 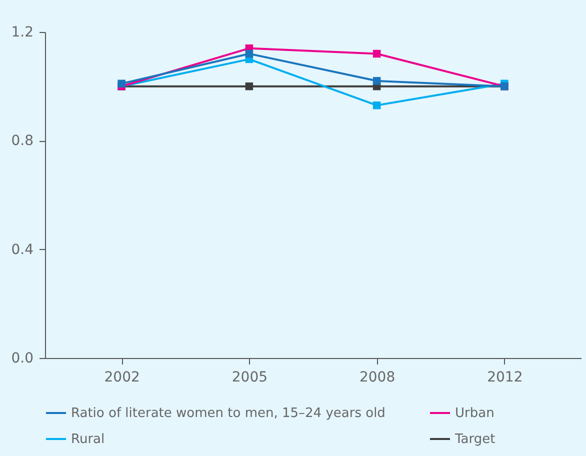 What do you see at coordinates (505, 378) in the screenshot?
I see `x-tick-label: 2012` at bounding box center [505, 378].